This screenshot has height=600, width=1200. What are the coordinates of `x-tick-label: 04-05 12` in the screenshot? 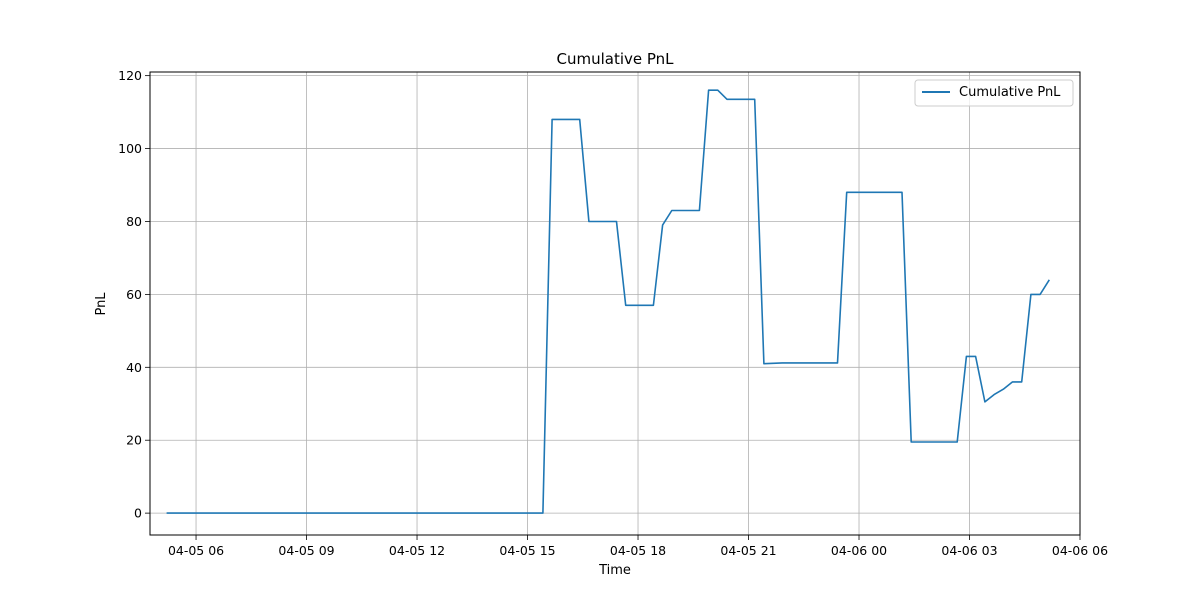 It's located at (417, 550).